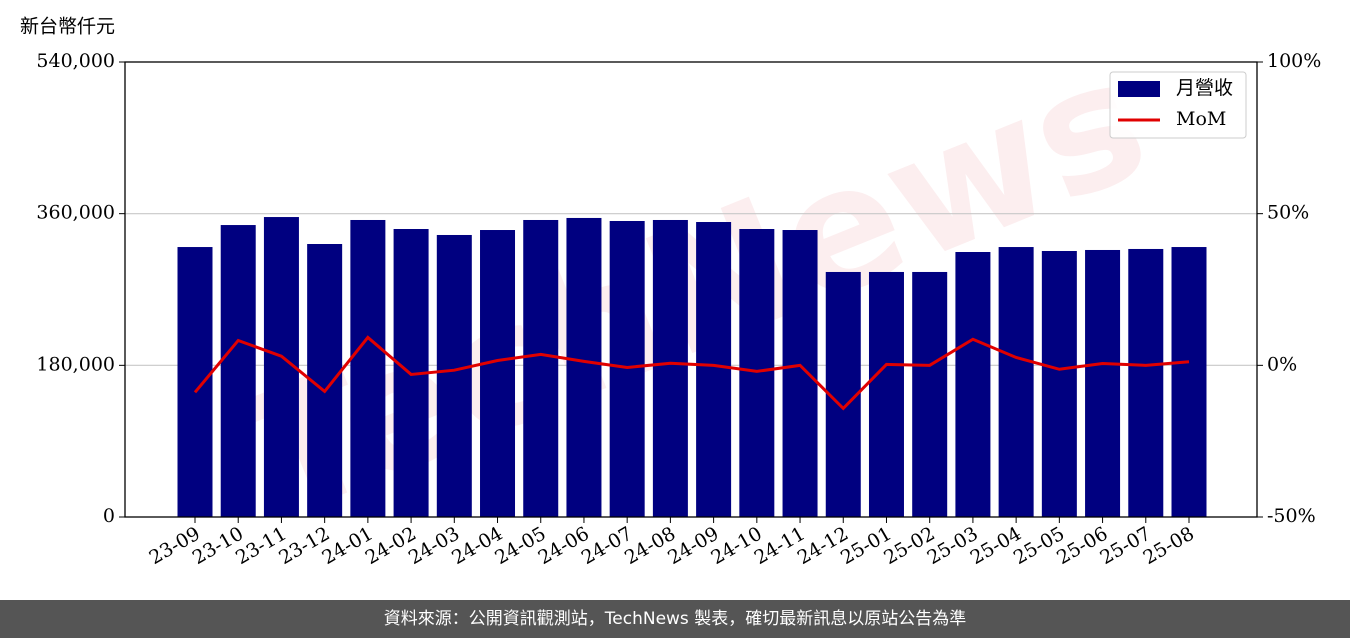  What do you see at coordinates (1282, 364) in the screenshot?
I see `y2-tick-label: 0%` at bounding box center [1282, 364].